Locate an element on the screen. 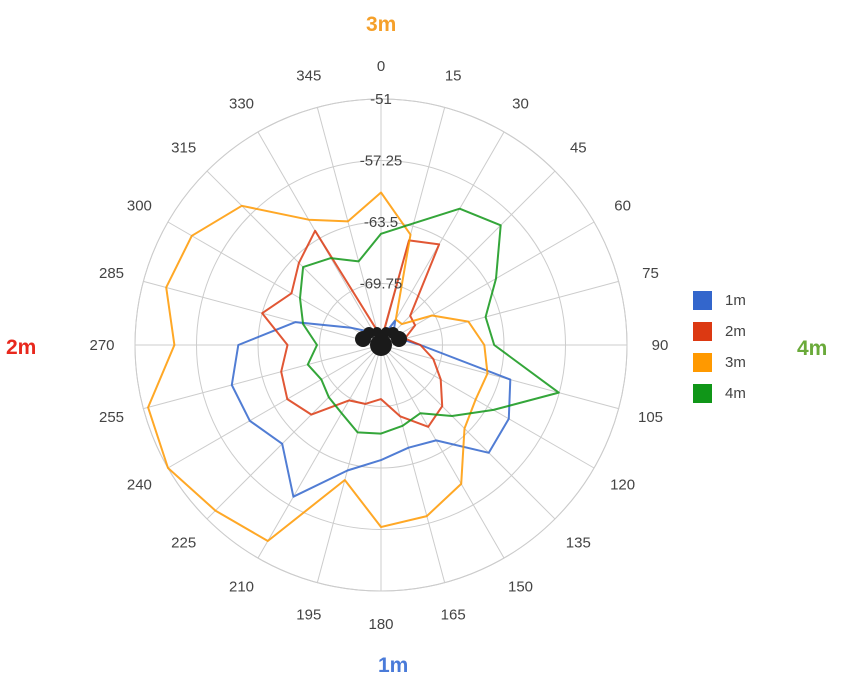 This screenshot has height=686, width=862. label-bottom: 1m is located at coordinates (393, 665).